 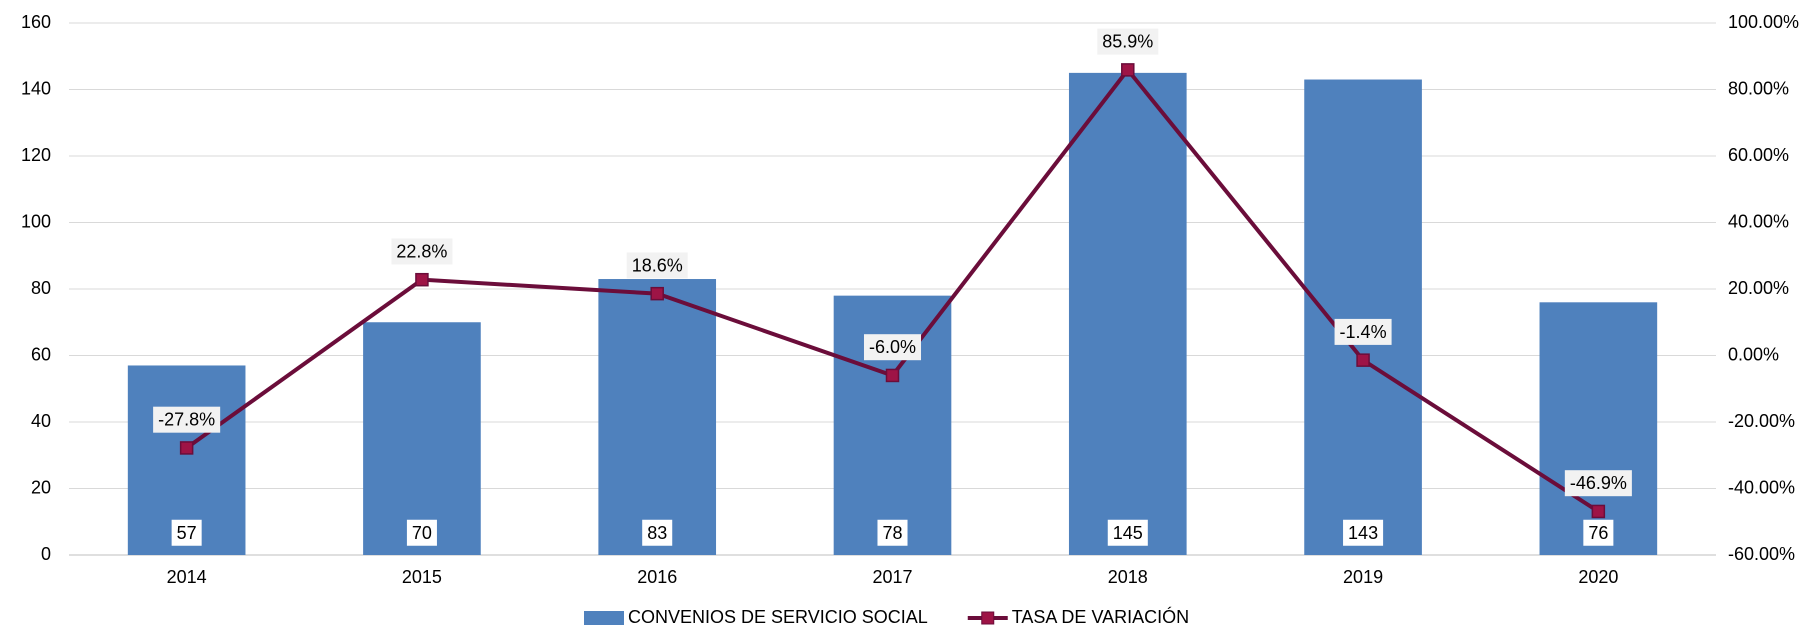 I want to click on data-label: 78, so click(x=892, y=533).